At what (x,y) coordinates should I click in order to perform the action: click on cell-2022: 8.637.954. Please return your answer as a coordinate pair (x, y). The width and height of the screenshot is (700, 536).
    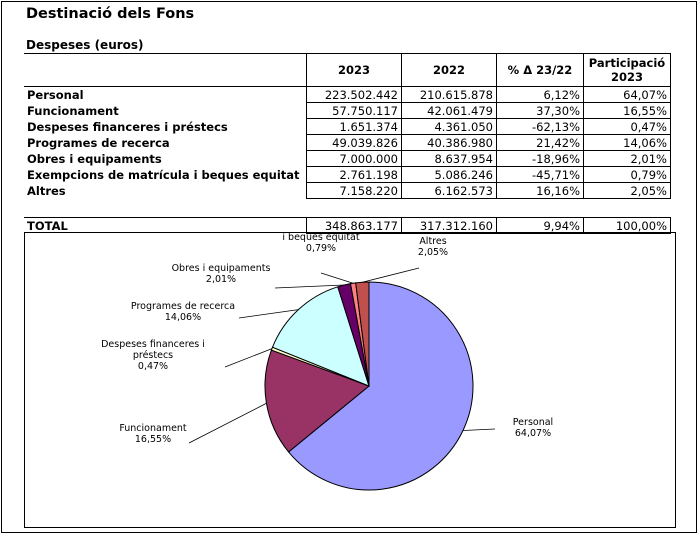
    Looking at the image, I should click on (449, 158).